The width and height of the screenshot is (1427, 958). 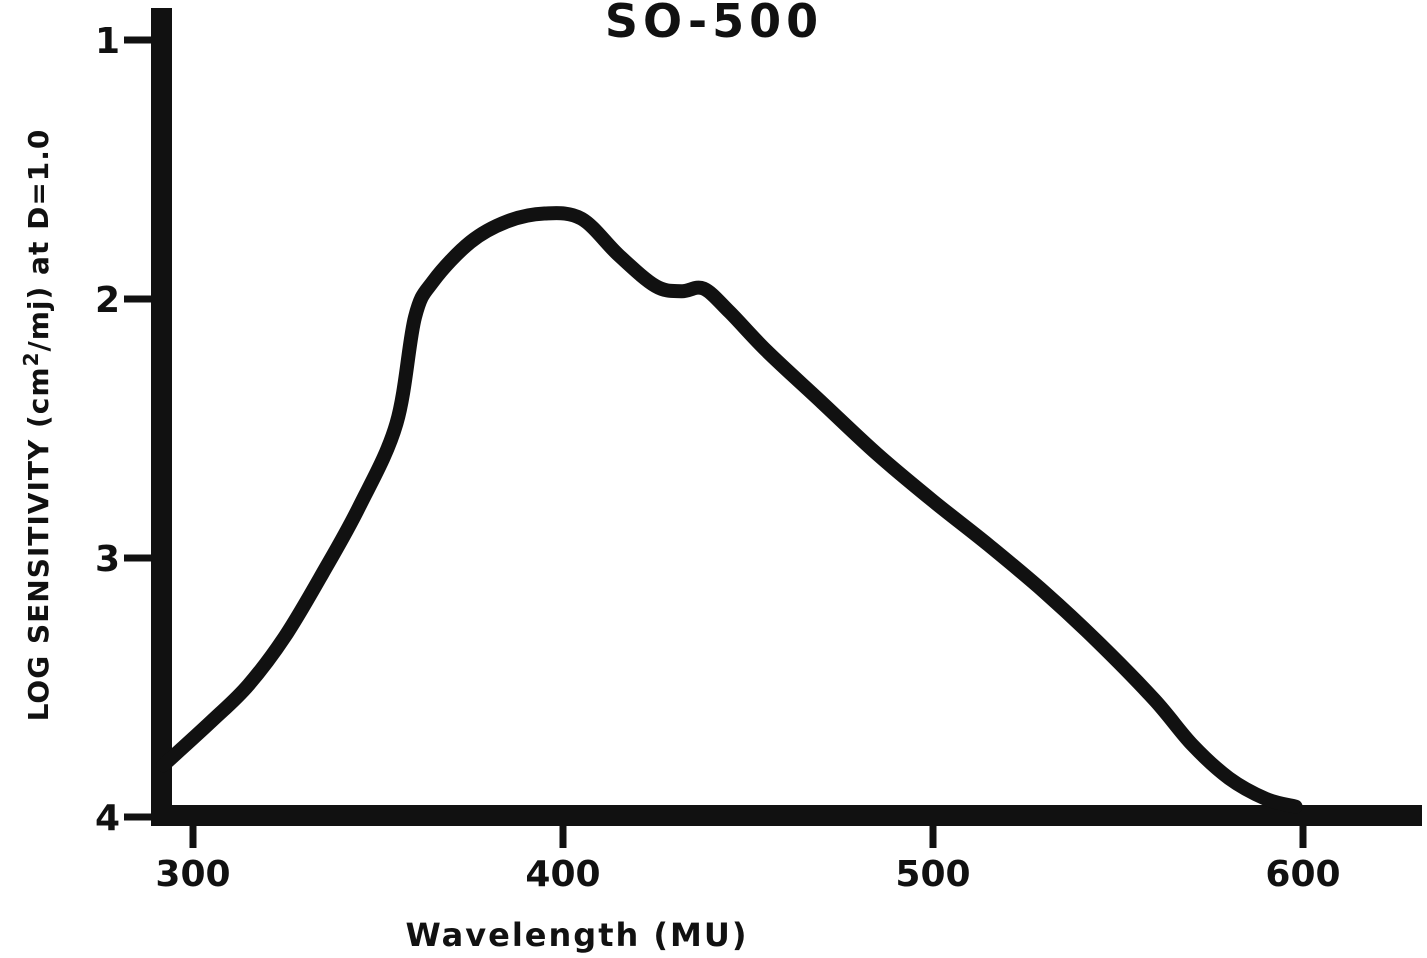 I want to click on y-tick-label: 2, so click(x=107, y=300).